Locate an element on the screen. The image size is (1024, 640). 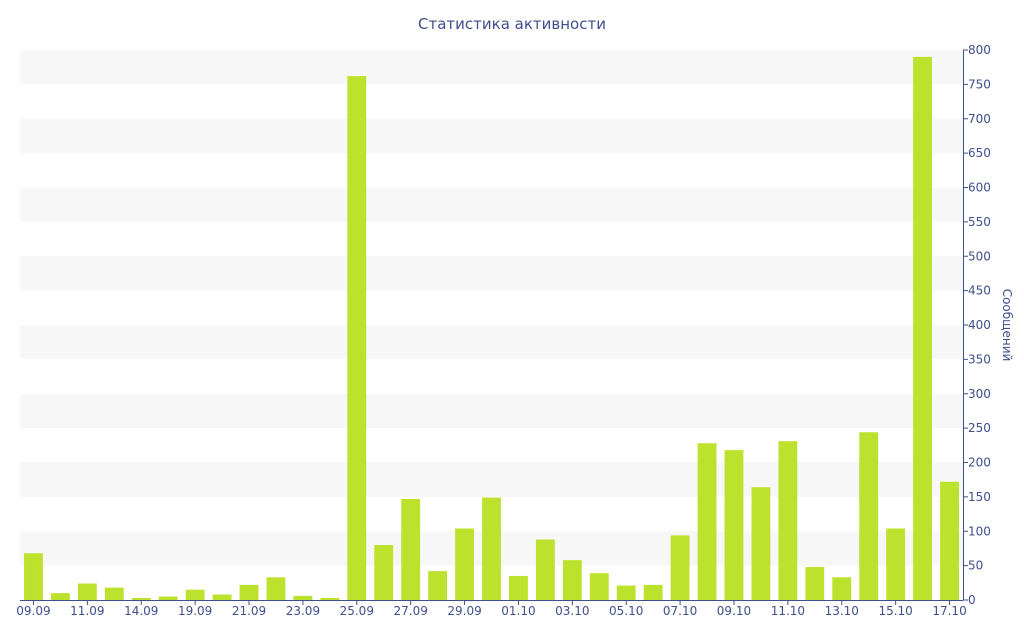
bar-27.09 is located at coordinates (411, 549).